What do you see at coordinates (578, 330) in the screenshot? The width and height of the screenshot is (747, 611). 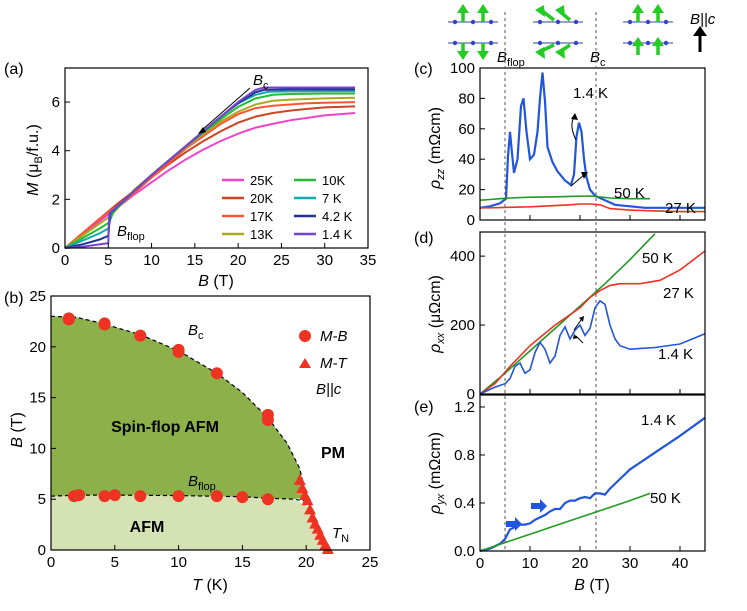 I see `panel-d-hysteresis-arrows` at bounding box center [578, 330].